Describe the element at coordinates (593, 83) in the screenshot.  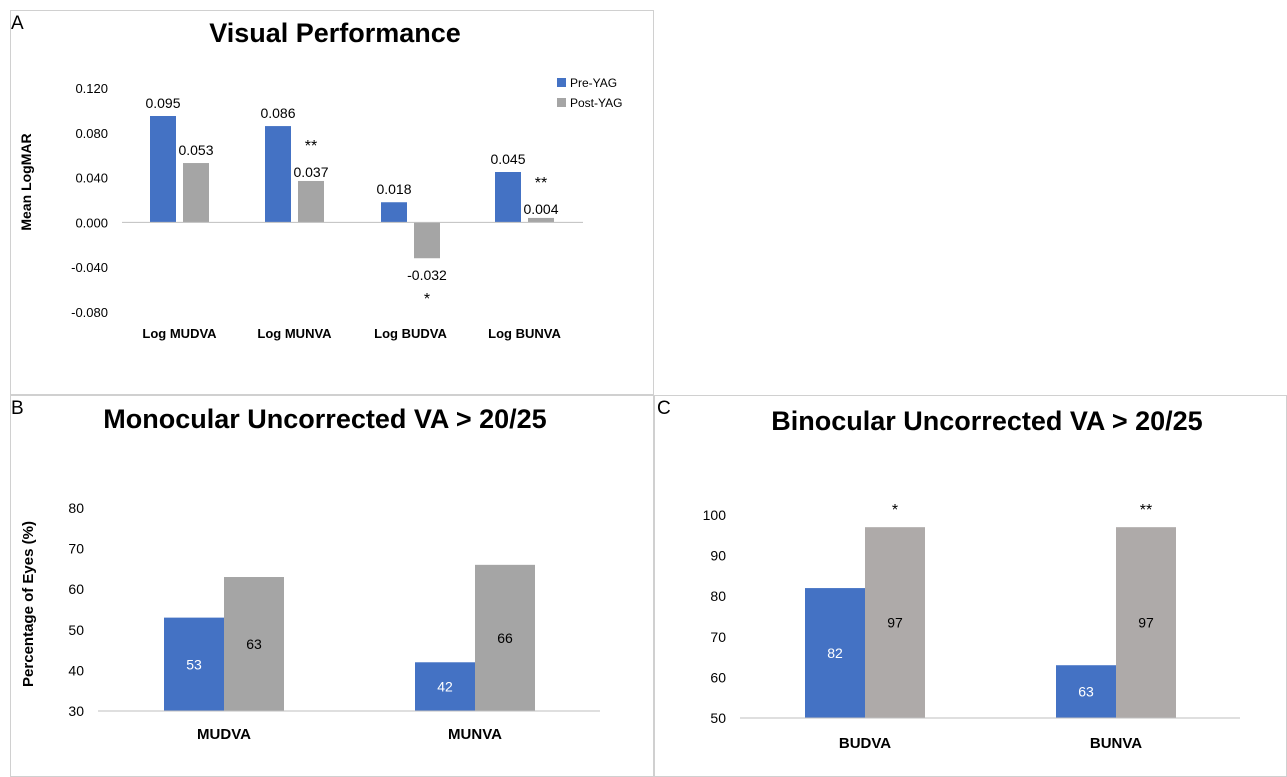
I see `legend-label-pre-yag: Pre-YAG` at that location.